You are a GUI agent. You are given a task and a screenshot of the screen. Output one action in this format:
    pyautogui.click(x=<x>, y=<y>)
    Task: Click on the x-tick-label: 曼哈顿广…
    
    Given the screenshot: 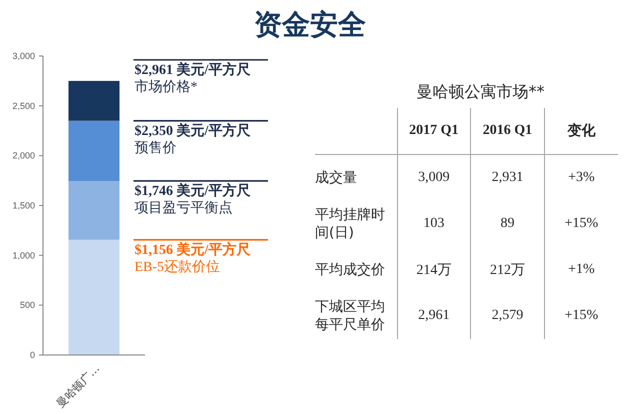 What is the action you would take?
    pyautogui.click(x=78, y=386)
    